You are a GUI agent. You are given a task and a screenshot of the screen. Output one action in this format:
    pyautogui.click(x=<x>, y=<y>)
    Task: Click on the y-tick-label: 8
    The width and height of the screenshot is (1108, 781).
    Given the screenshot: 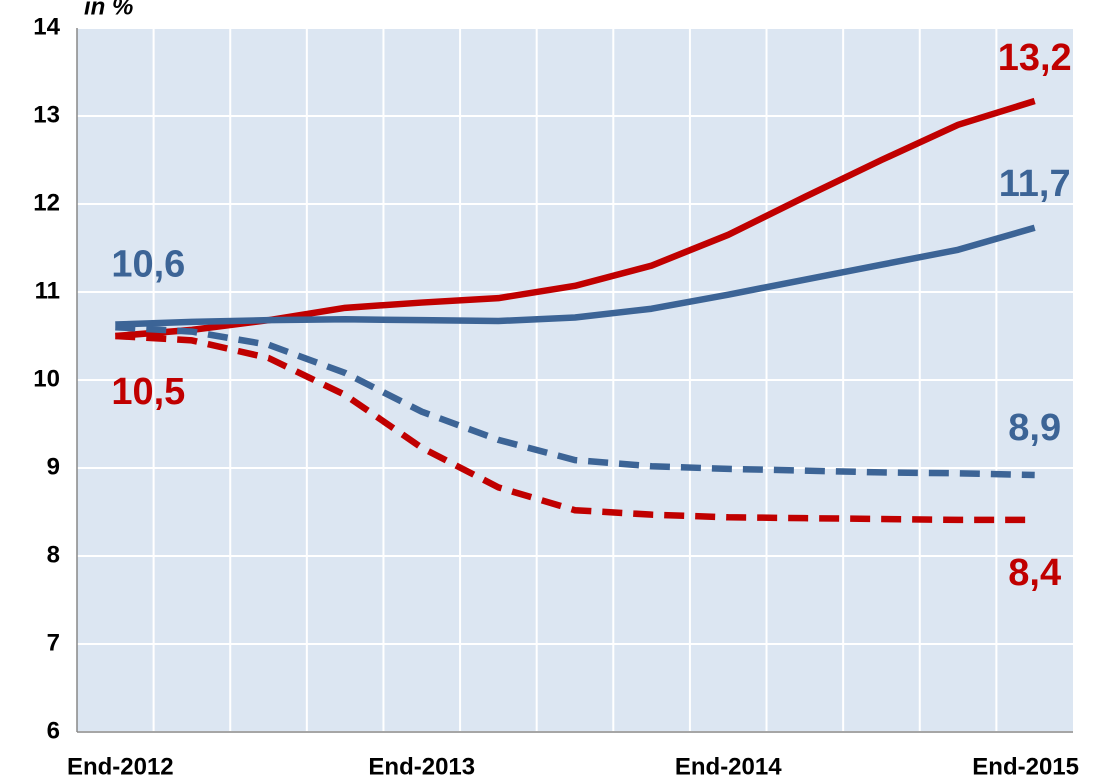 What is the action you would take?
    pyautogui.click(x=53, y=554)
    